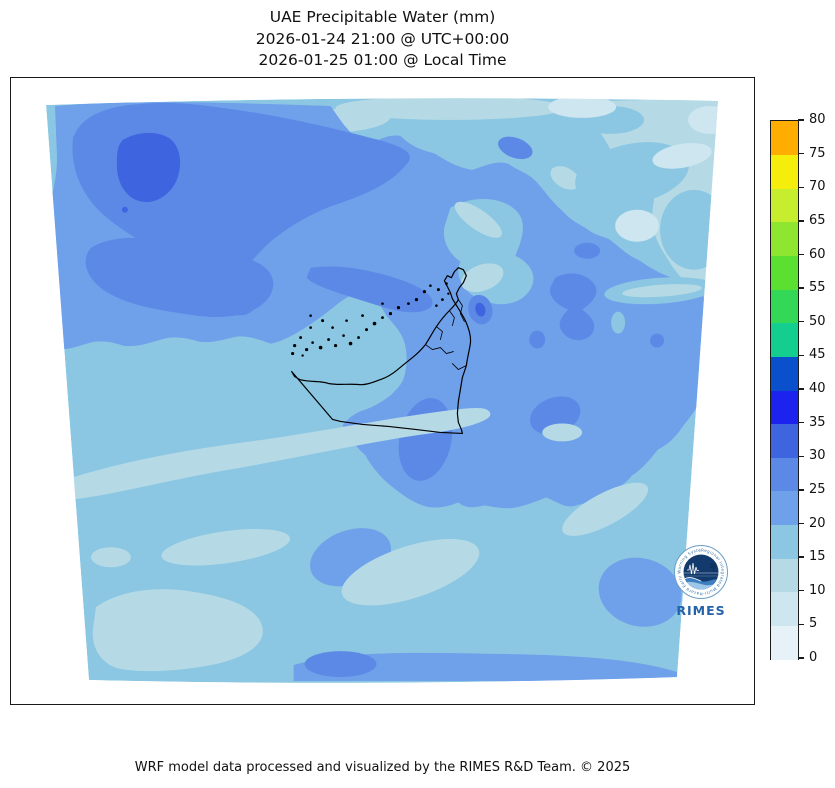 The height and width of the screenshot is (788, 835). Describe the element at coordinates (817, 220) in the screenshot. I see `colorbar-tick-label: 65` at that location.